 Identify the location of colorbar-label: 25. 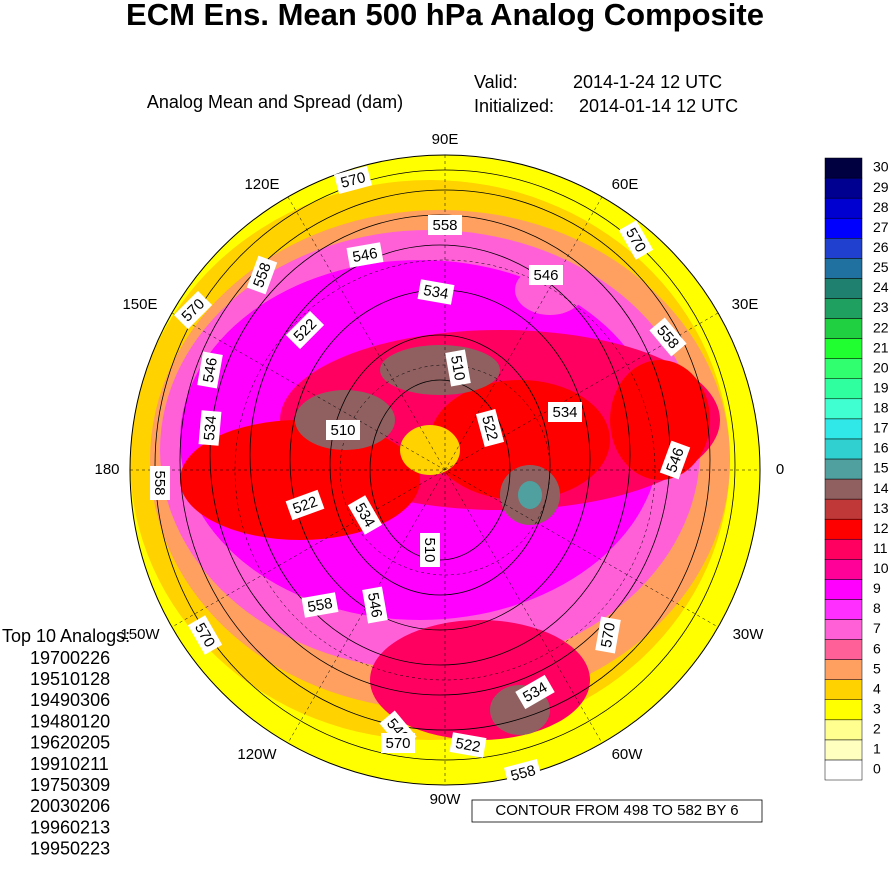
(881, 267).